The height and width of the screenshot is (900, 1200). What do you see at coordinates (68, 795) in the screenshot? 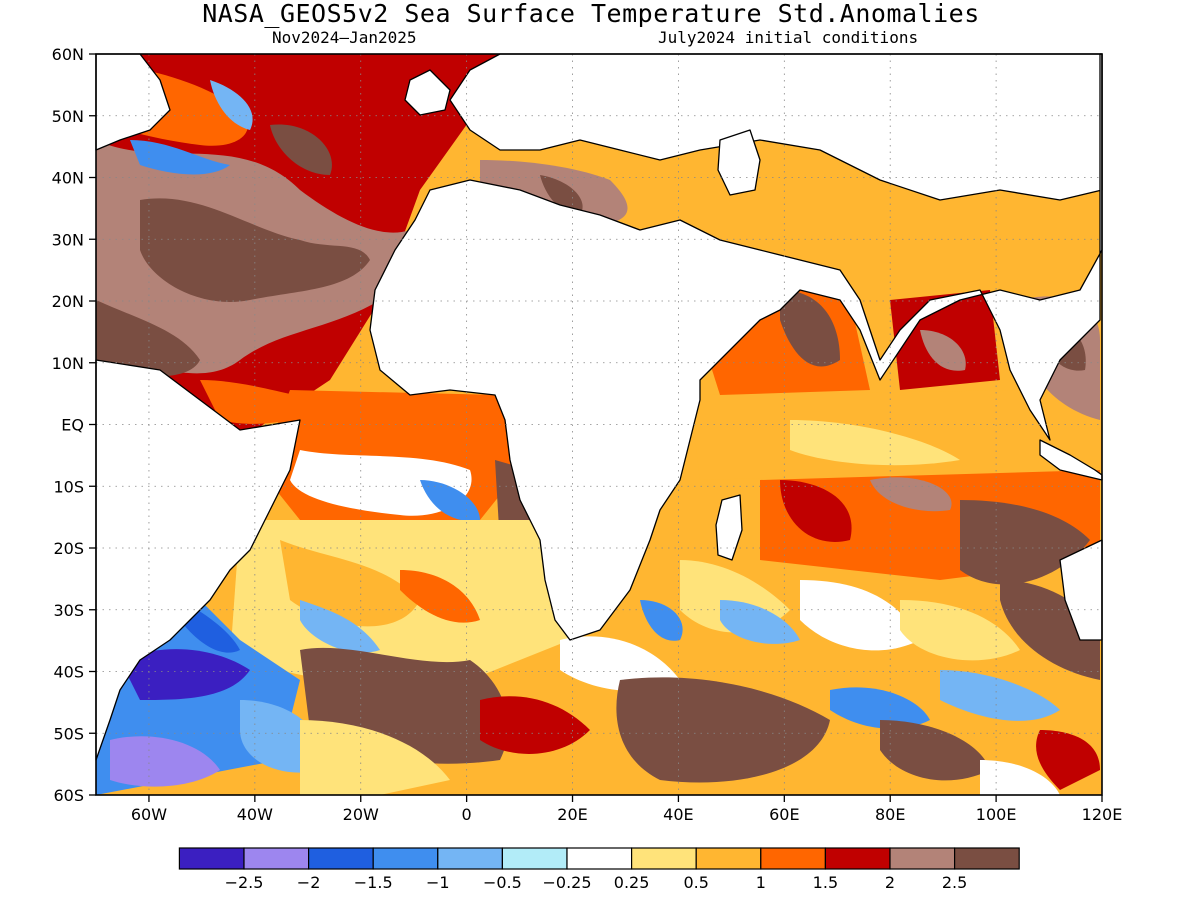
I see `lat-label: 60S` at bounding box center [68, 795].